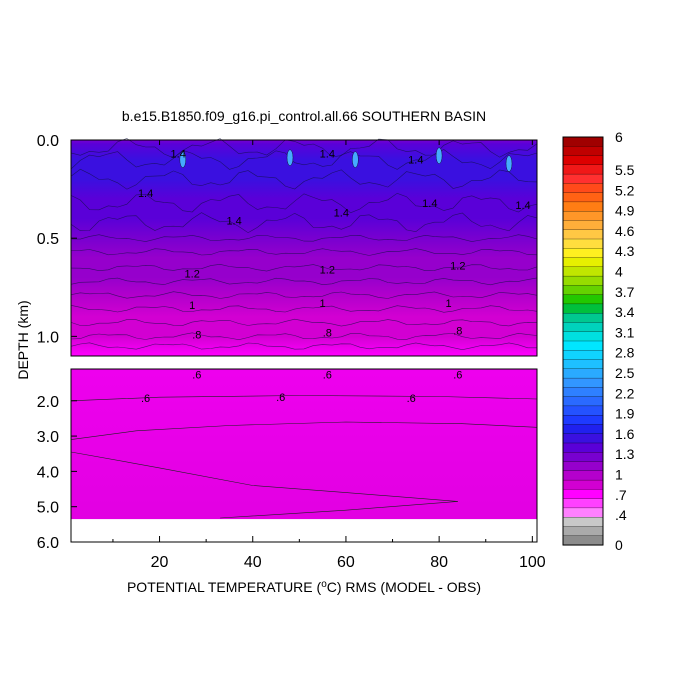  What do you see at coordinates (48, 437) in the screenshot?
I see `y-tick-label: 3.0` at bounding box center [48, 437].